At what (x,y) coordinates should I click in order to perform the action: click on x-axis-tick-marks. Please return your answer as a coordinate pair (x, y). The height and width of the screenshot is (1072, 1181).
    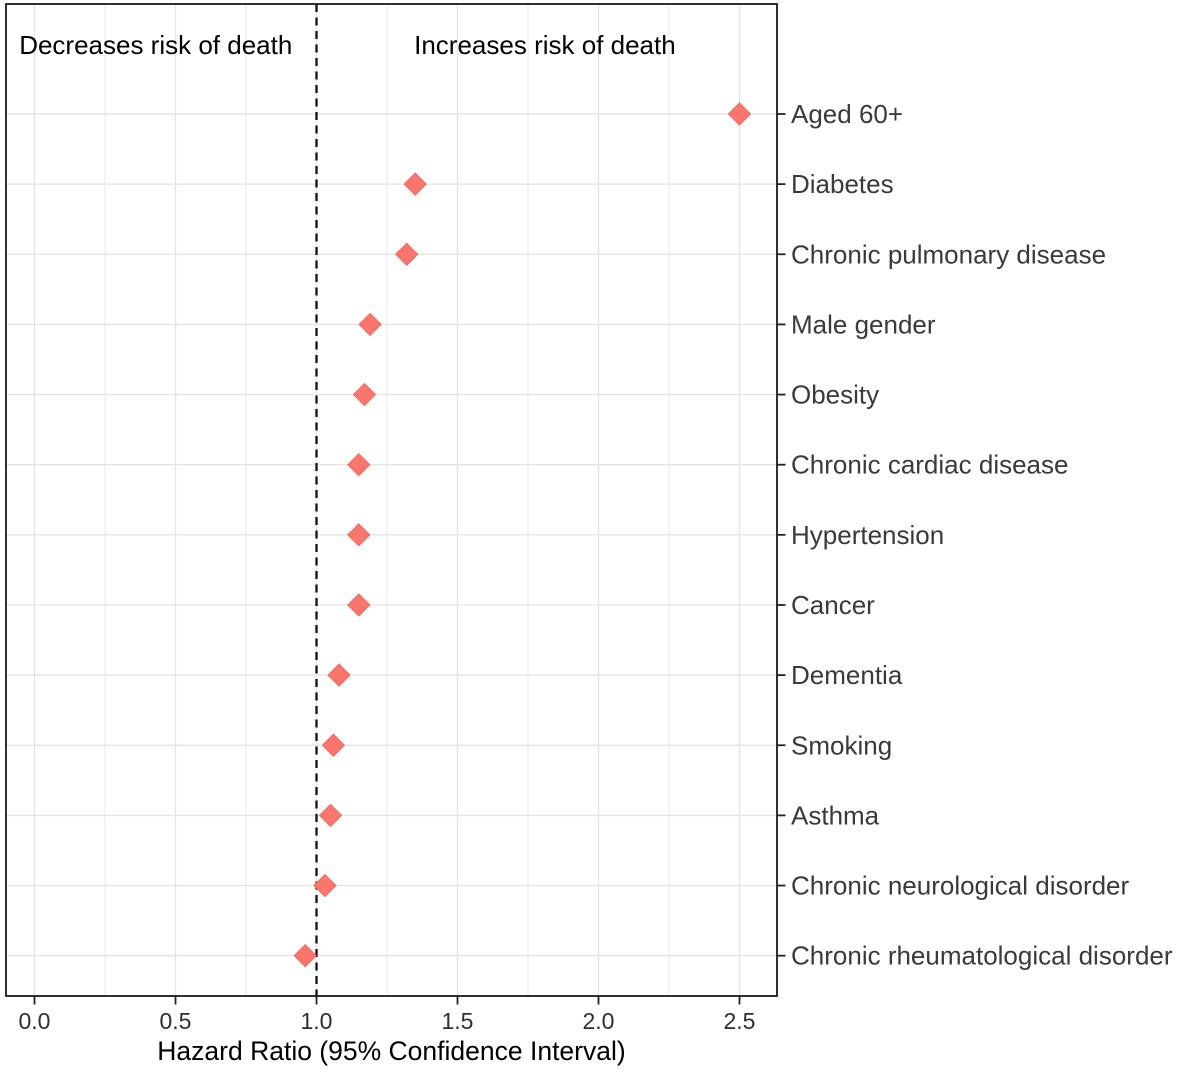
    Looking at the image, I should click on (387, 1000).